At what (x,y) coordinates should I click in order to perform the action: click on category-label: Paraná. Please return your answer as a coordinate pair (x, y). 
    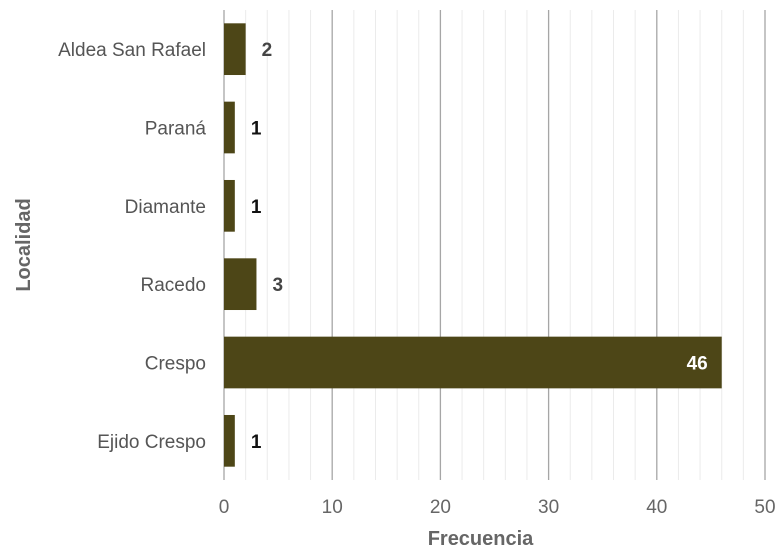
    Looking at the image, I should click on (176, 129).